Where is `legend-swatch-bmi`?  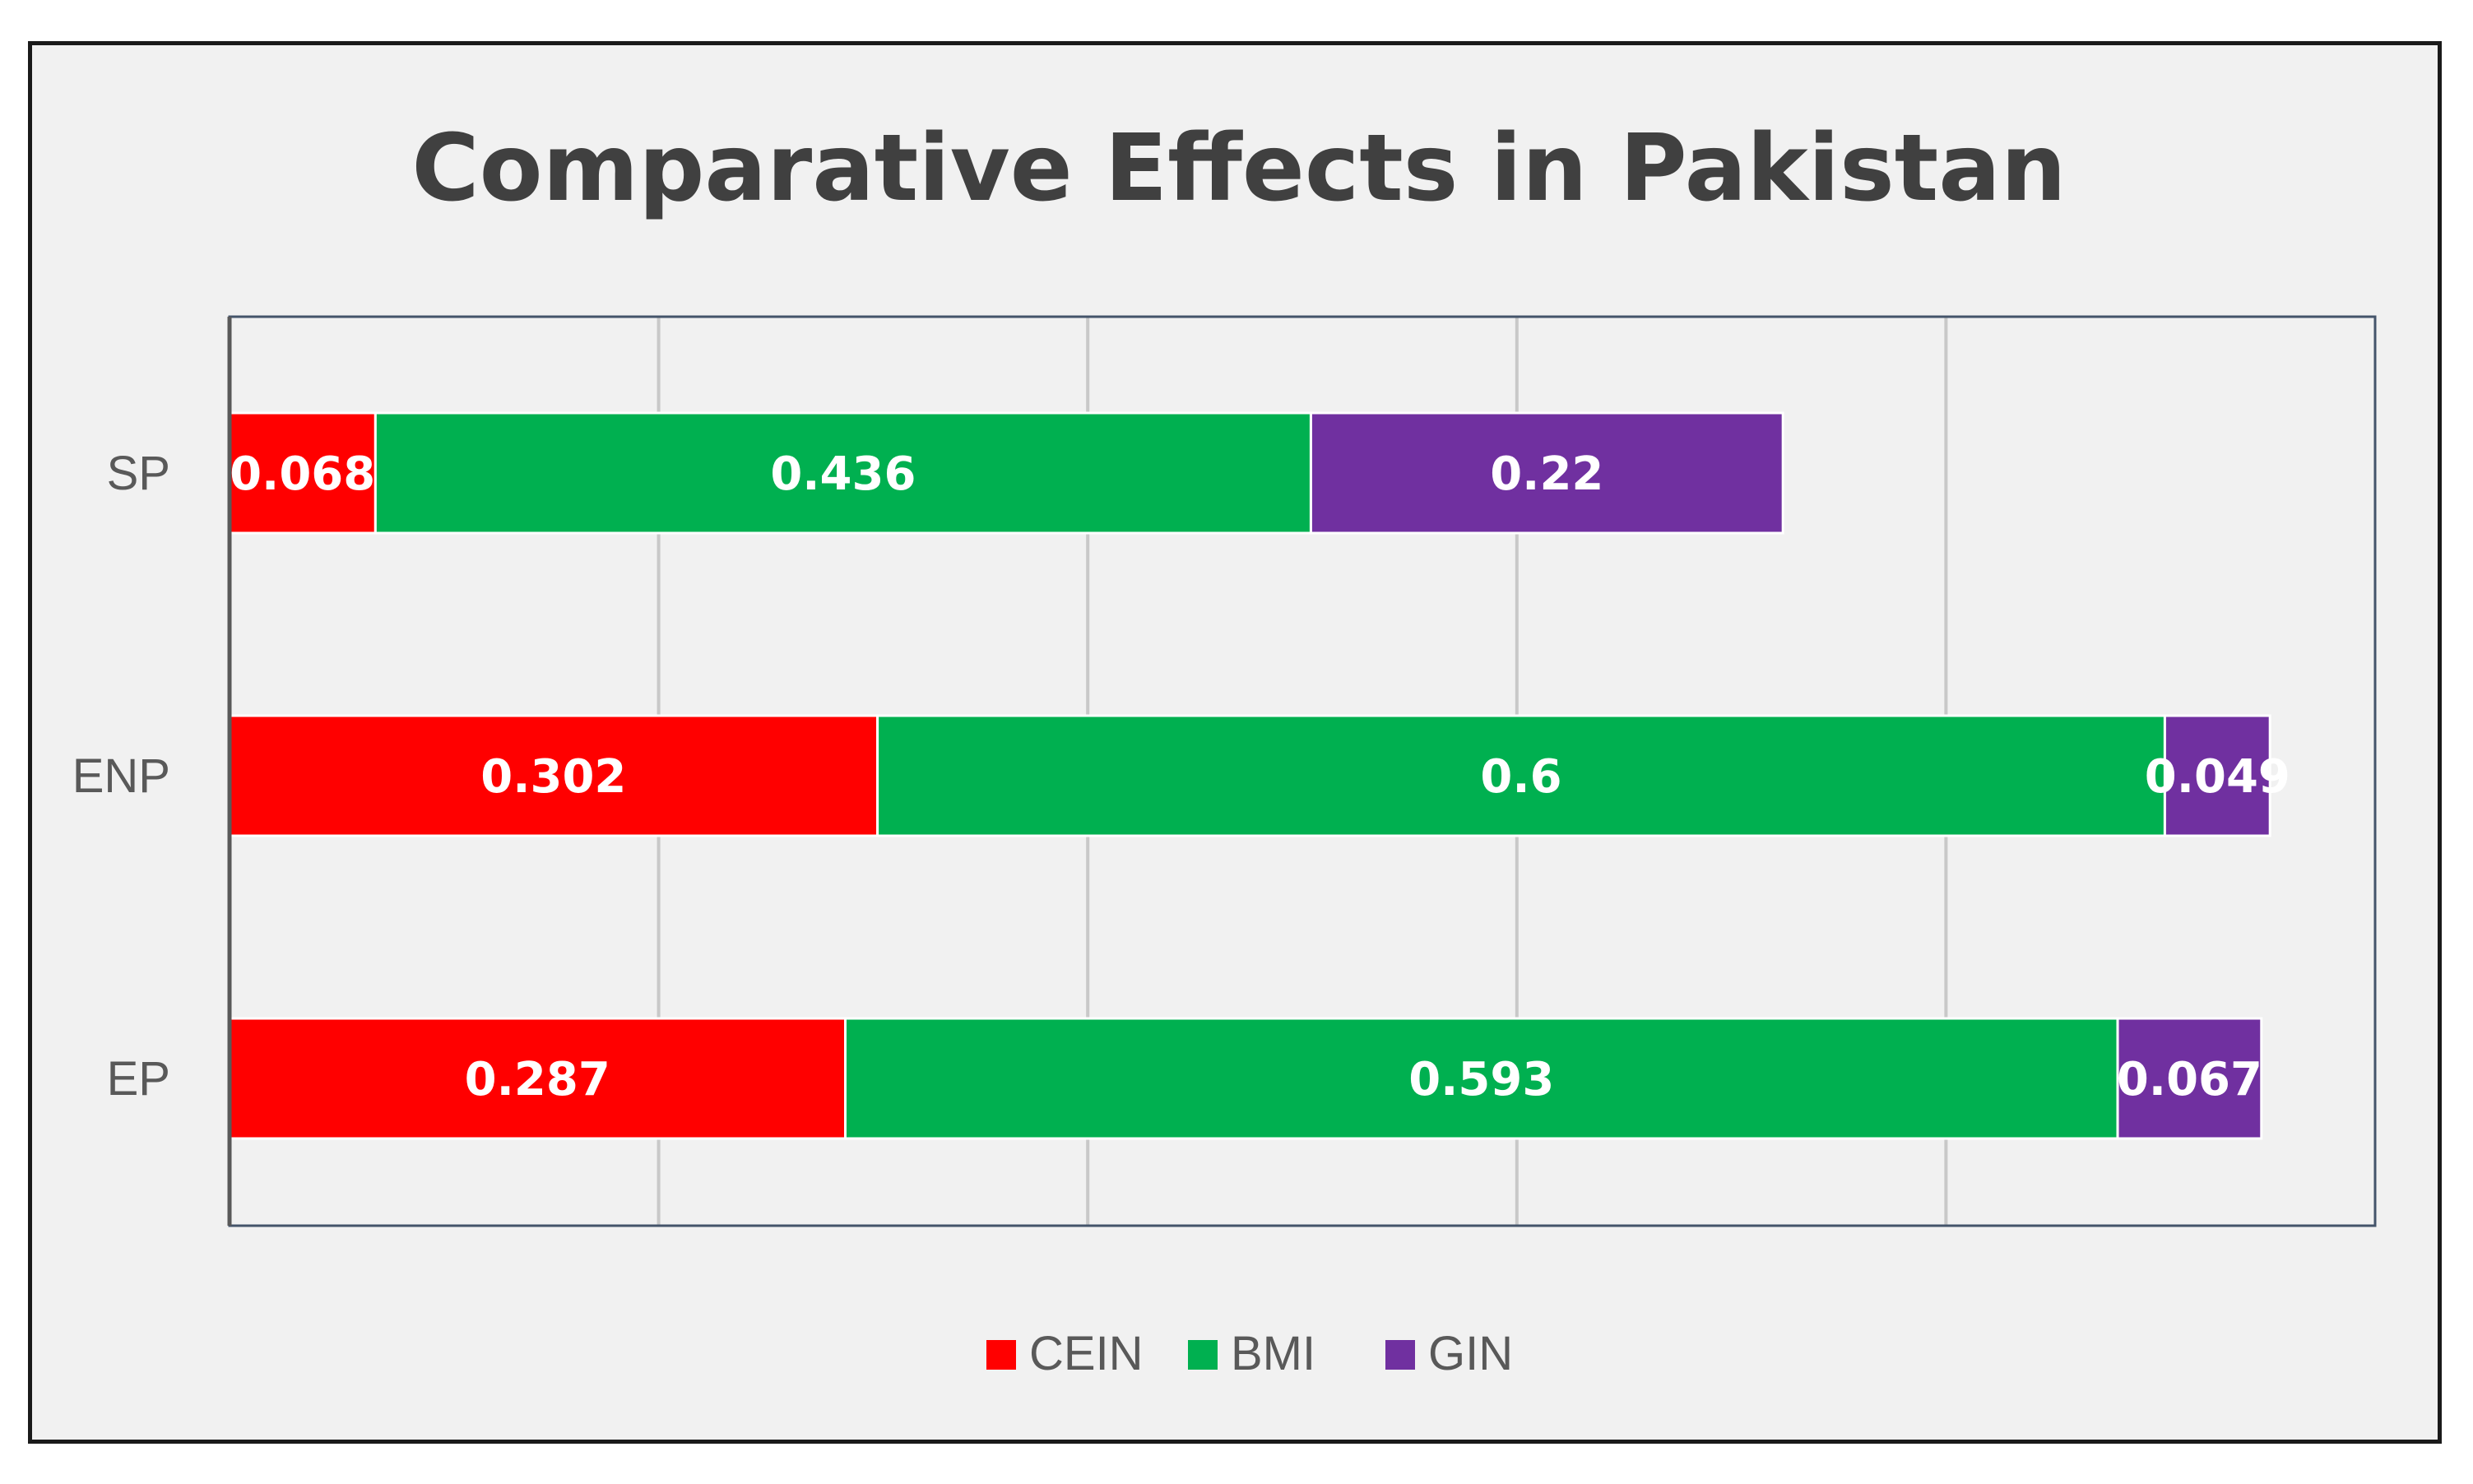
legend-swatch-bmi is located at coordinates (1203, 1355).